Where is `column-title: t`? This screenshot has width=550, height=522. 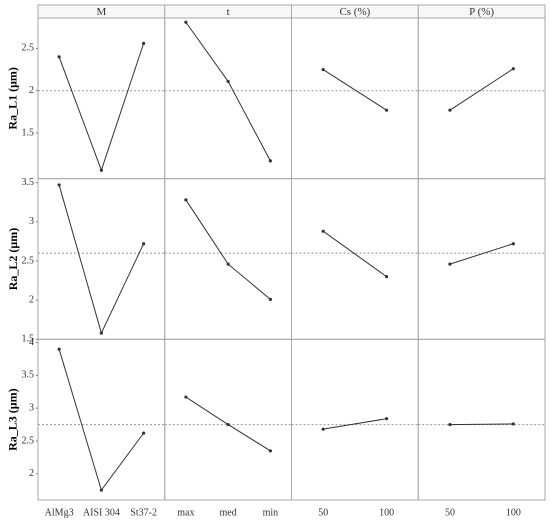
column-title: t is located at coordinates (228, 12).